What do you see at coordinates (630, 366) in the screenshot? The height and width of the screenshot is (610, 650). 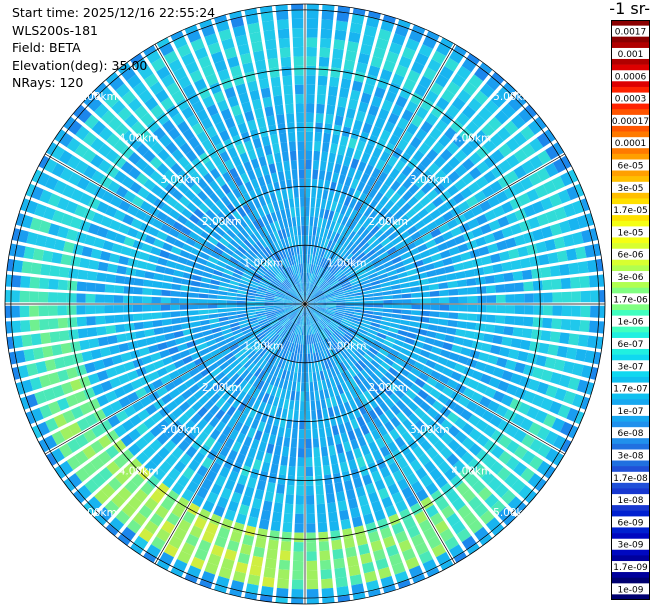 I see `colorbar-label-box` at bounding box center [630, 366].